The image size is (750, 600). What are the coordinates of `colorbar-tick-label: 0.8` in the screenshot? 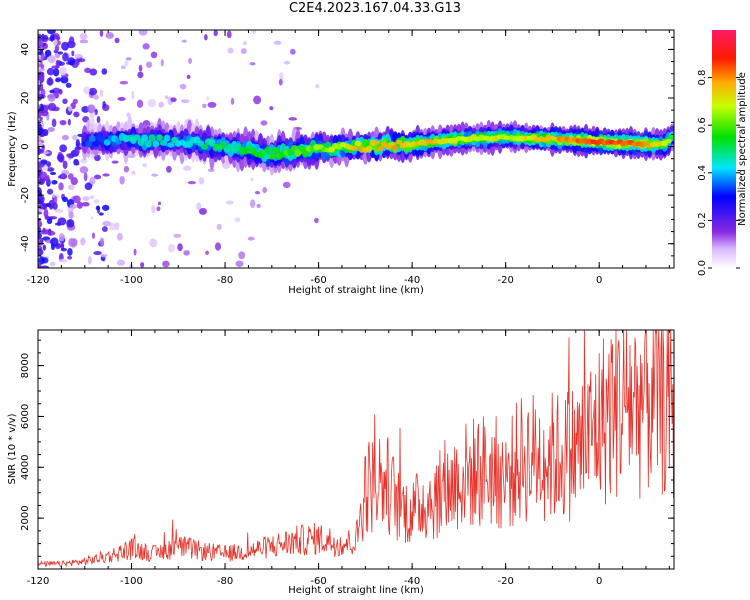 It's located at (702, 78).